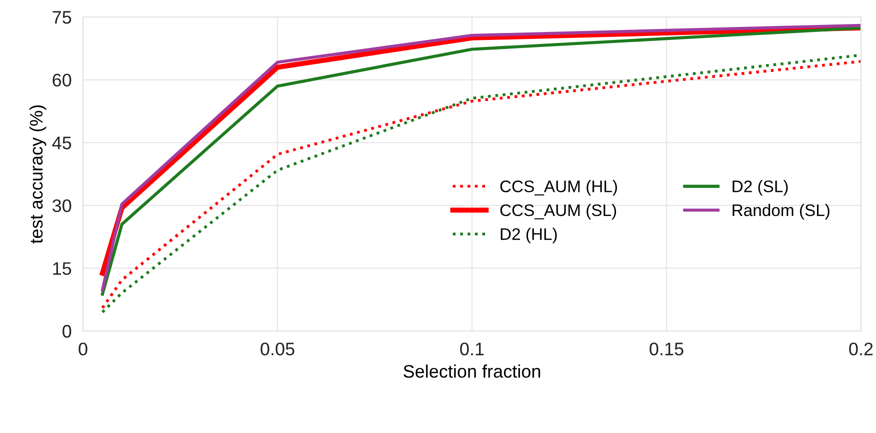 The width and height of the screenshot is (876, 433). Describe the element at coordinates (472, 349) in the screenshot. I see `x-tick-label: 0.1` at that location.